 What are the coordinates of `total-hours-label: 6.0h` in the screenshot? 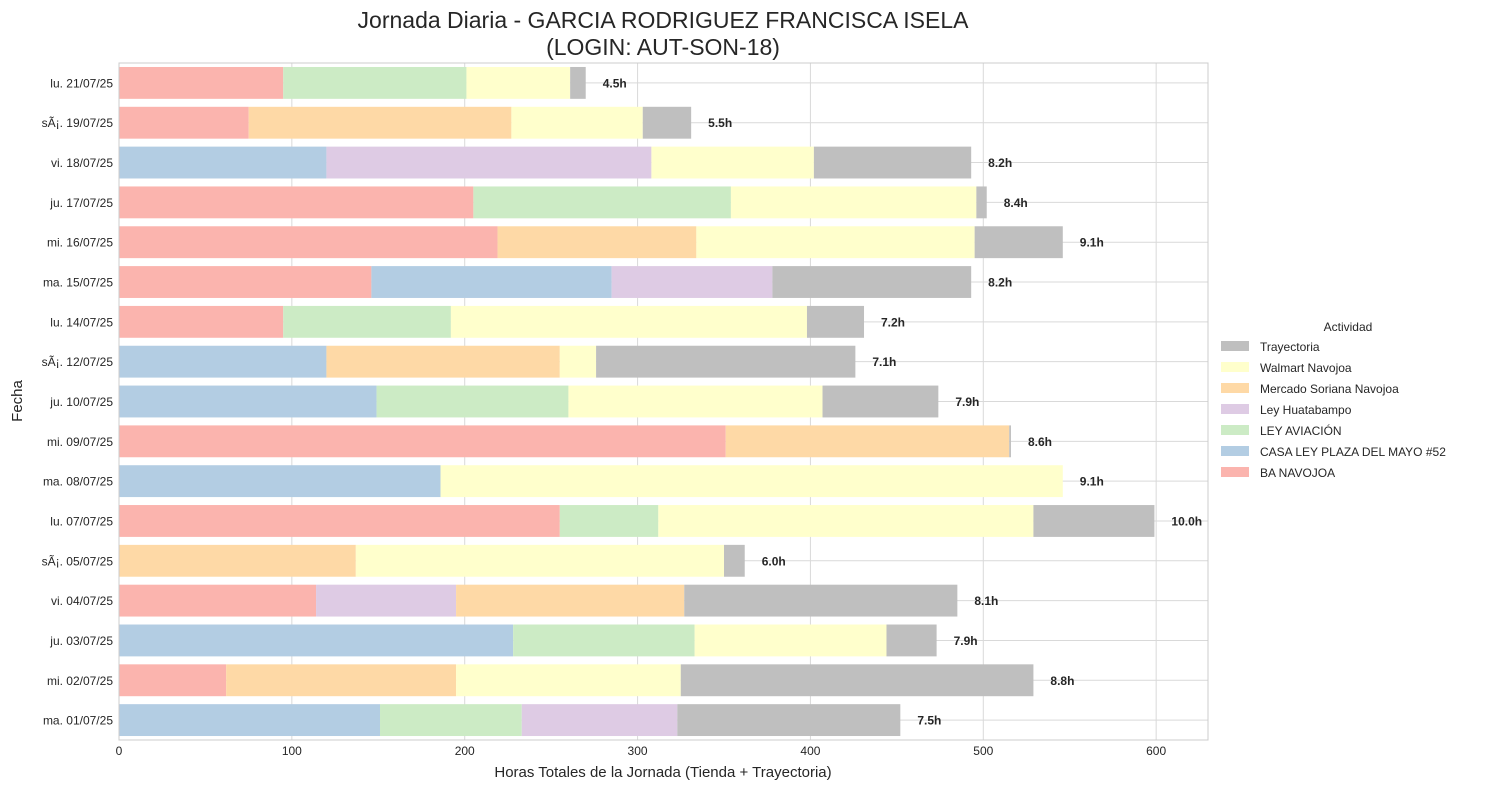 It's located at (774, 561).